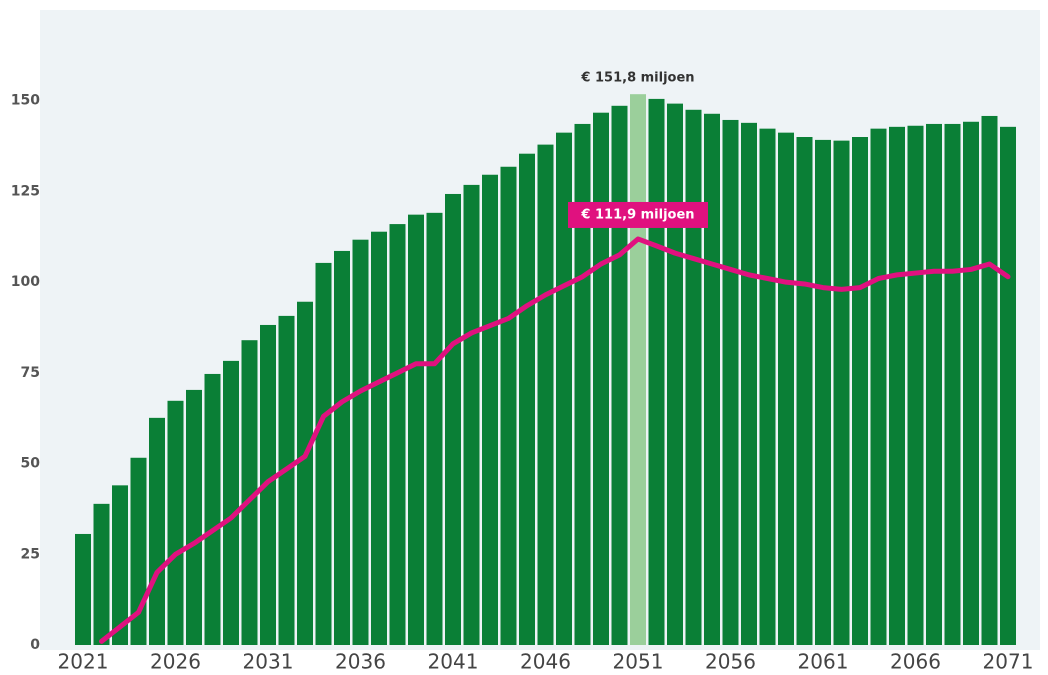  What do you see at coordinates (35, 645) in the screenshot?
I see `y-tick-label: 0` at bounding box center [35, 645].